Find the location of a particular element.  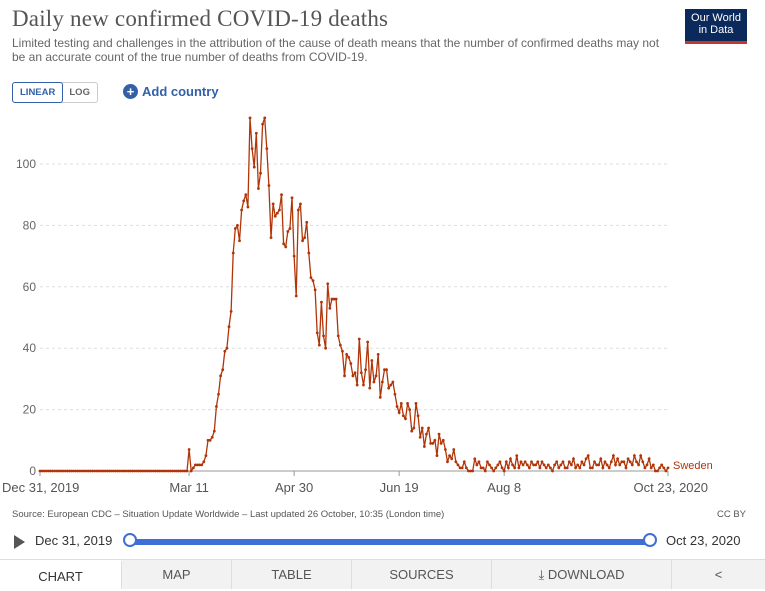

tab-bar: CHART MAP TABLE SOURCES ⤓ DOWNLOAD < is located at coordinates (382, 574).